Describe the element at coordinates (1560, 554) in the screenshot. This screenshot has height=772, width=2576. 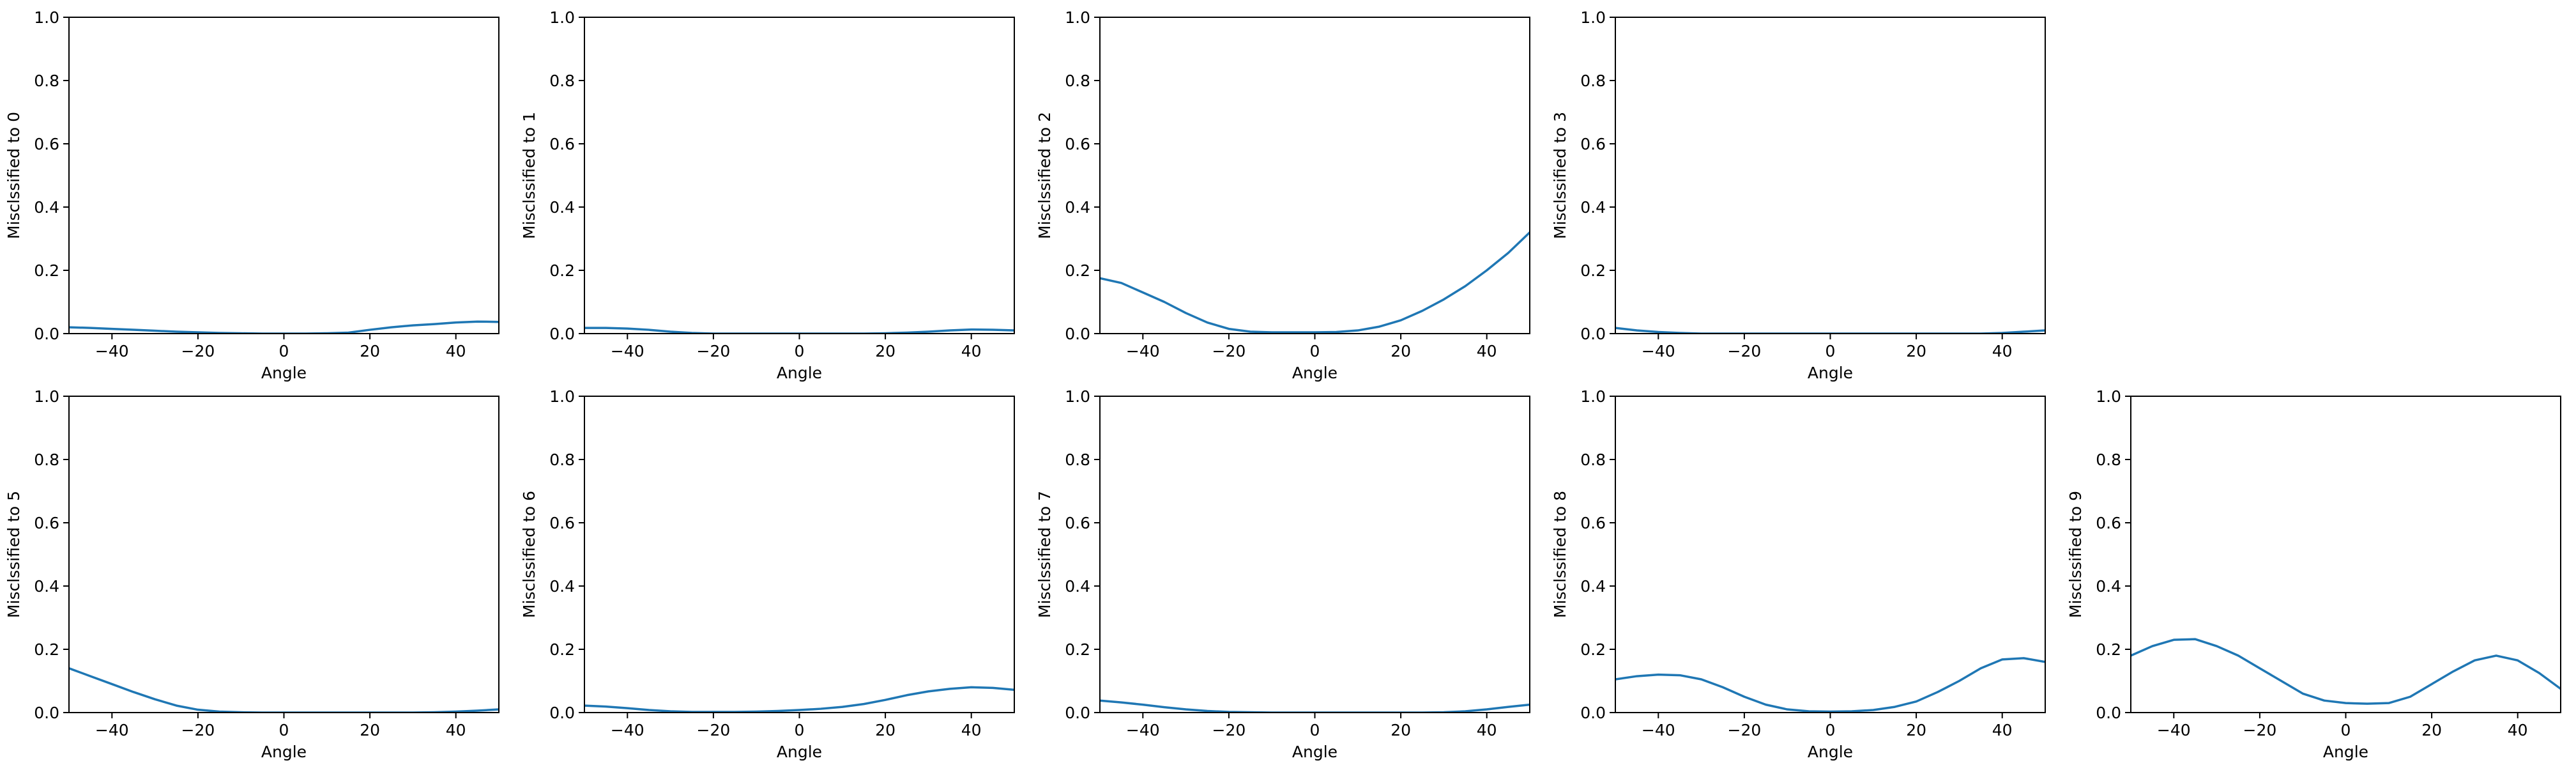
I see `y-axis-label: Misclssified to 8` at that location.